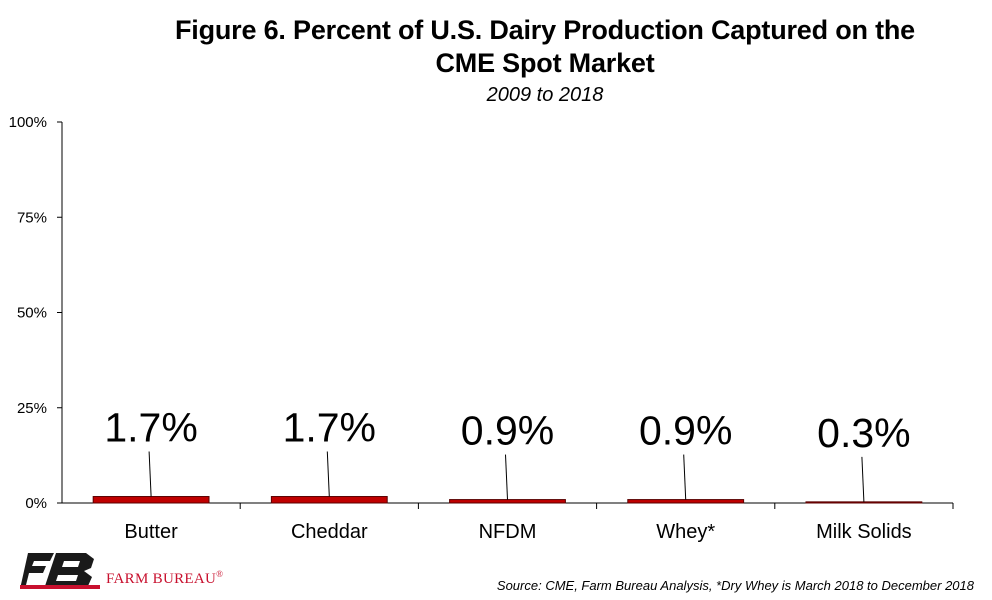 Image resolution: width=992 pixels, height=600 pixels. What do you see at coordinates (508, 532) in the screenshot?
I see `x-tick-label: NFDM` at bounding box center [508, 532].